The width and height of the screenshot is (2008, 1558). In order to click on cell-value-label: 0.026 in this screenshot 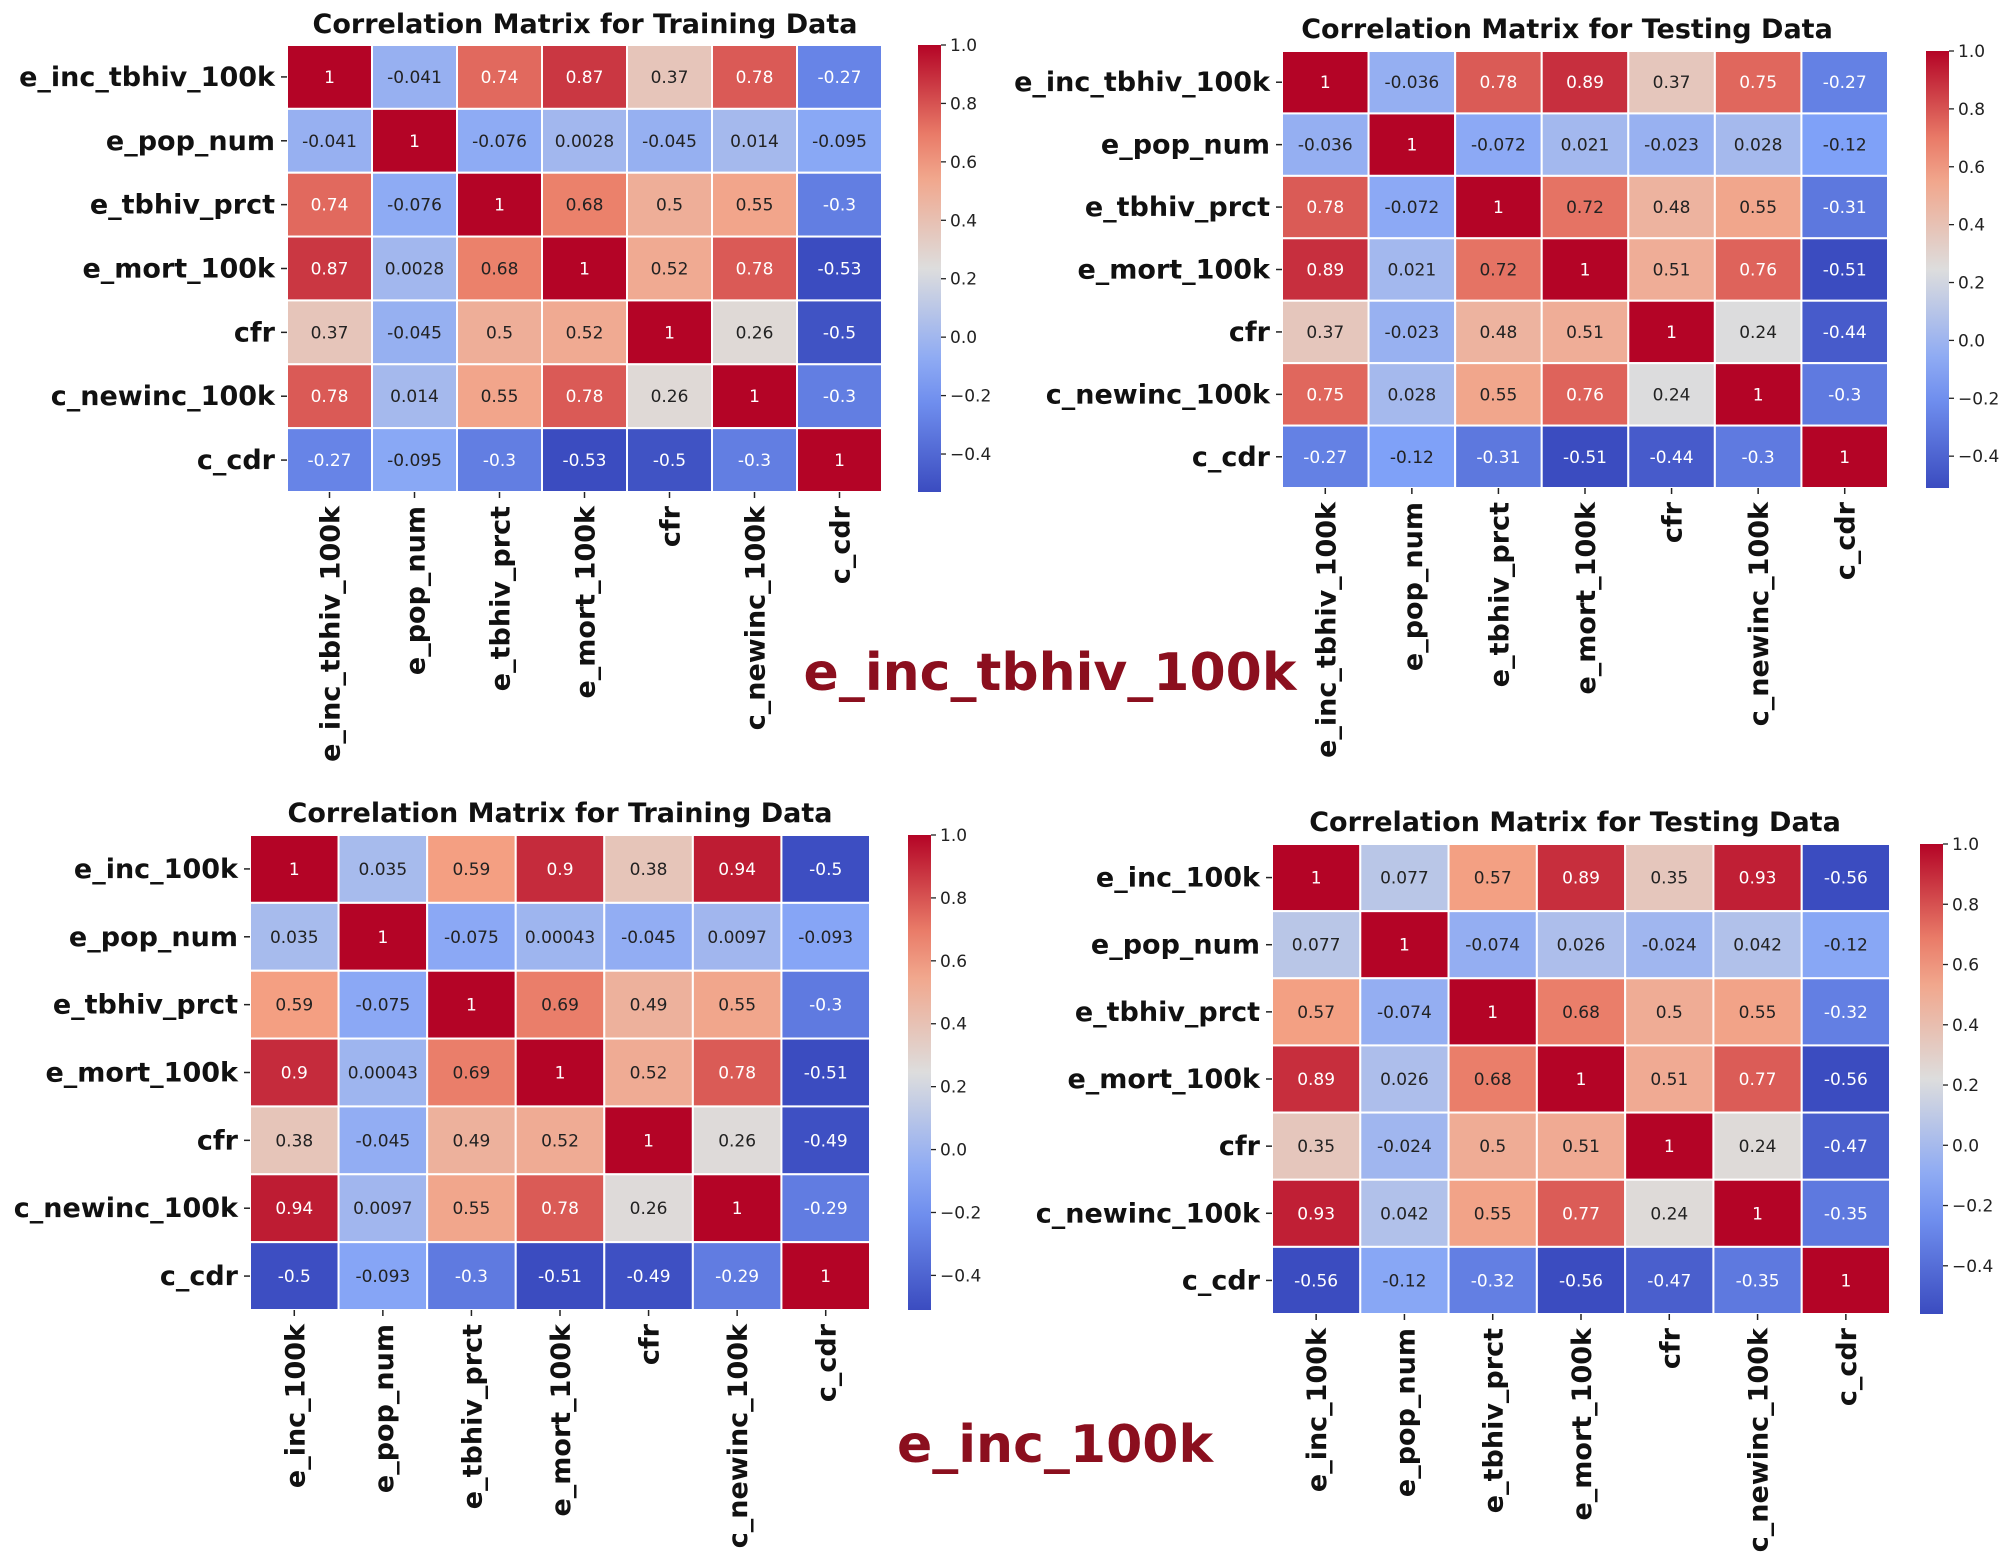, I will do `click(1581, 946)`.